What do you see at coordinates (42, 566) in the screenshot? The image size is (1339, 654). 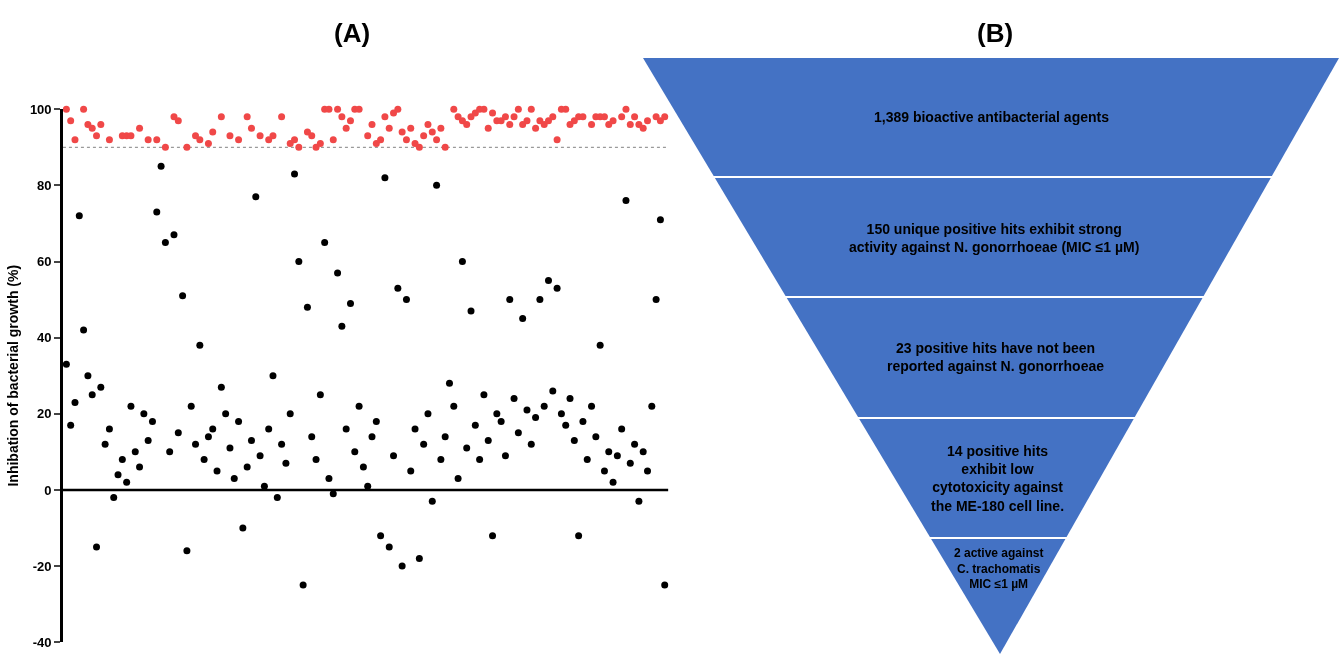 I see `y-tick-label: -20` at bounding box center [42, 566].